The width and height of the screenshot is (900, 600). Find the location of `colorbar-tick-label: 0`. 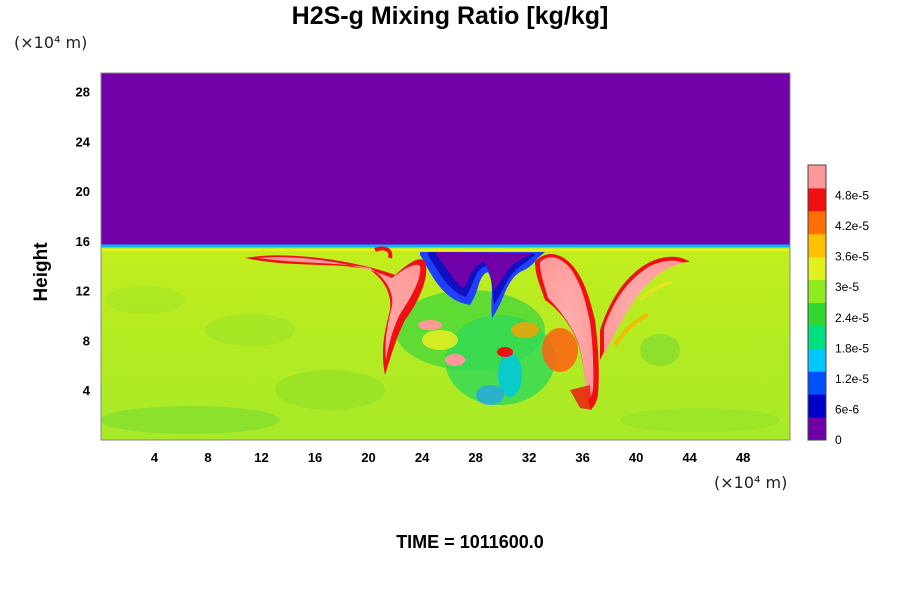

colorbar-tick-label: 0 is located at coordinates (838, 440).